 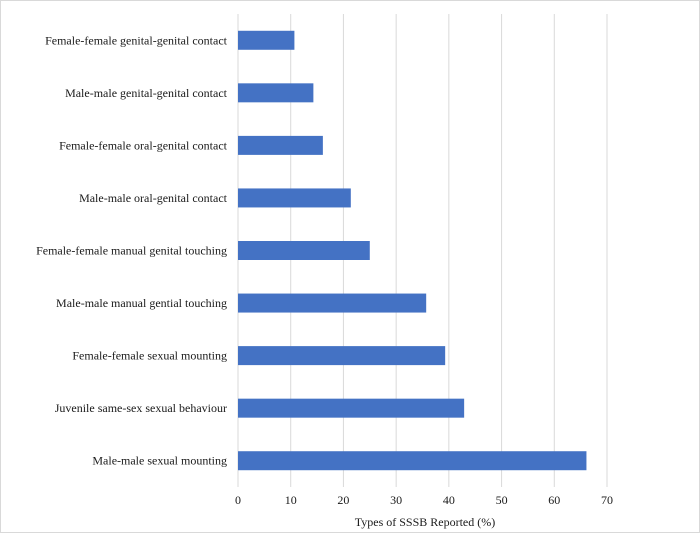 I want to click on x-tick-label: 30, so click(x=396, y=500).